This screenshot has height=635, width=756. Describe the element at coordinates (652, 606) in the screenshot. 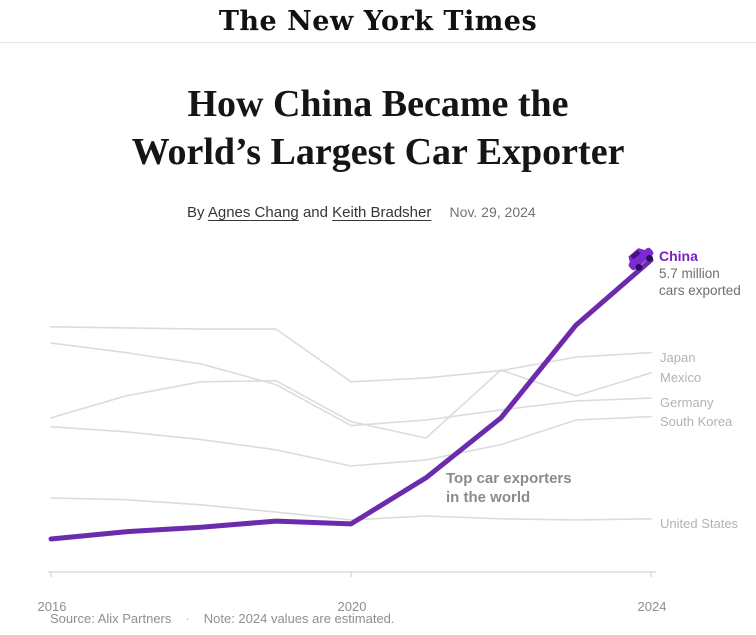

I see `x-tick-label-2024: 2024` at that location.